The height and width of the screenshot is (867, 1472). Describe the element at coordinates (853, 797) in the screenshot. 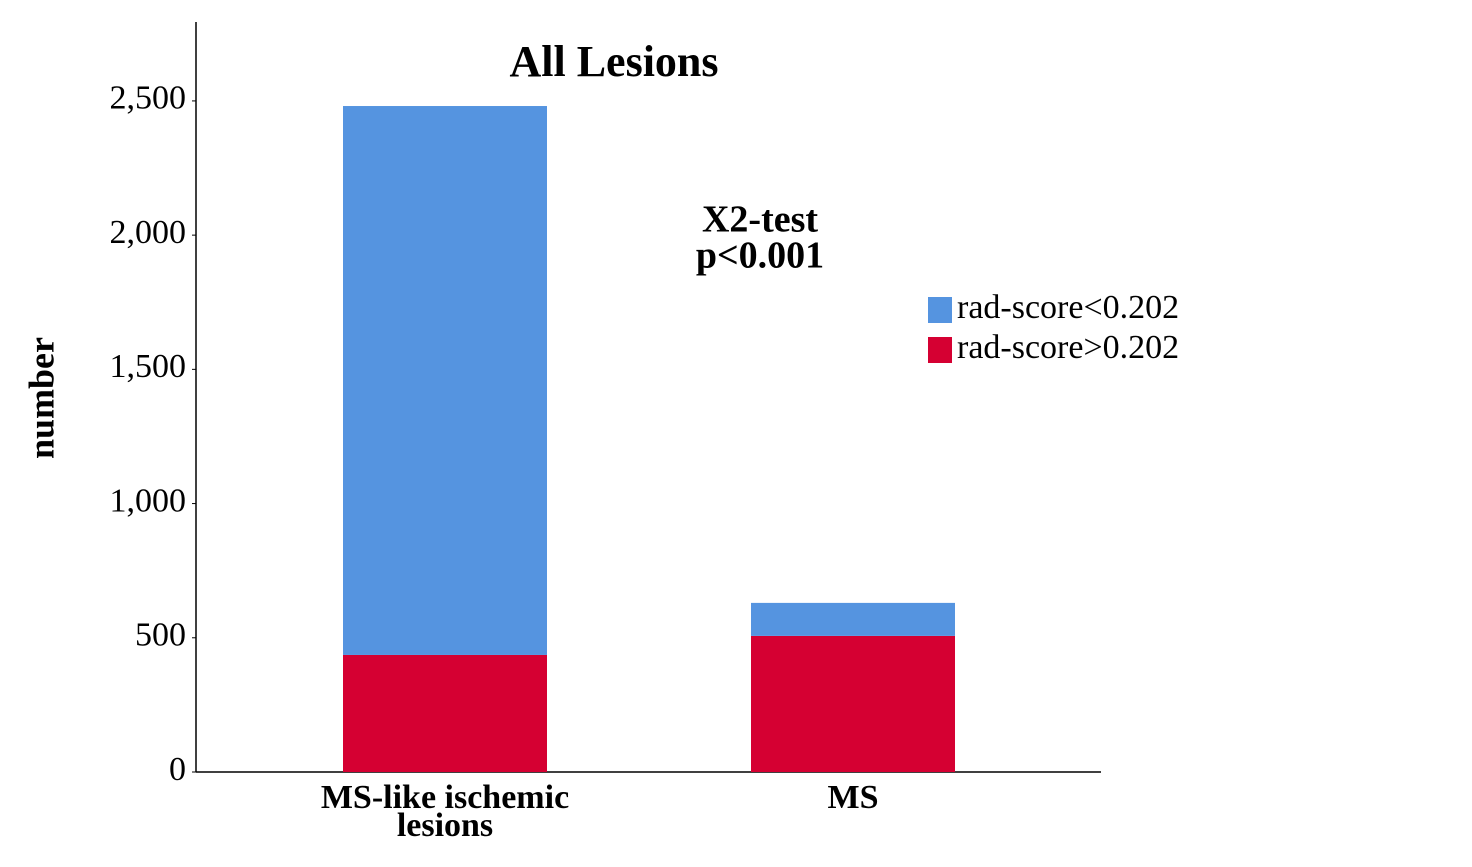

I see `x-tick-label: MS` at that location.